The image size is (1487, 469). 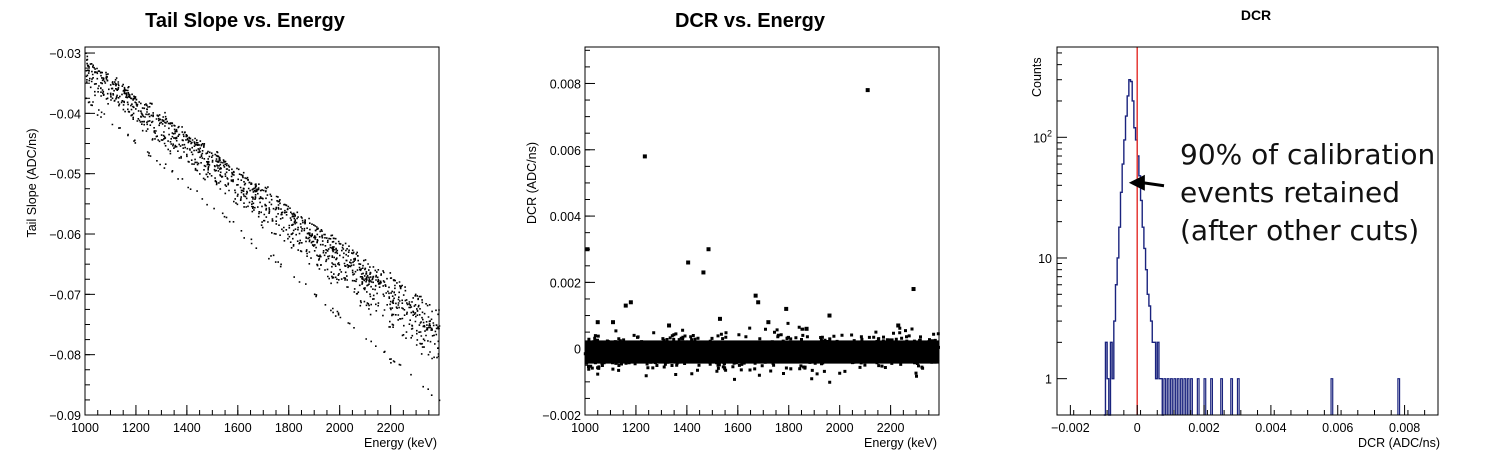 I want to click on x-tick-label: −0.002, so click(x=1070, y=428).